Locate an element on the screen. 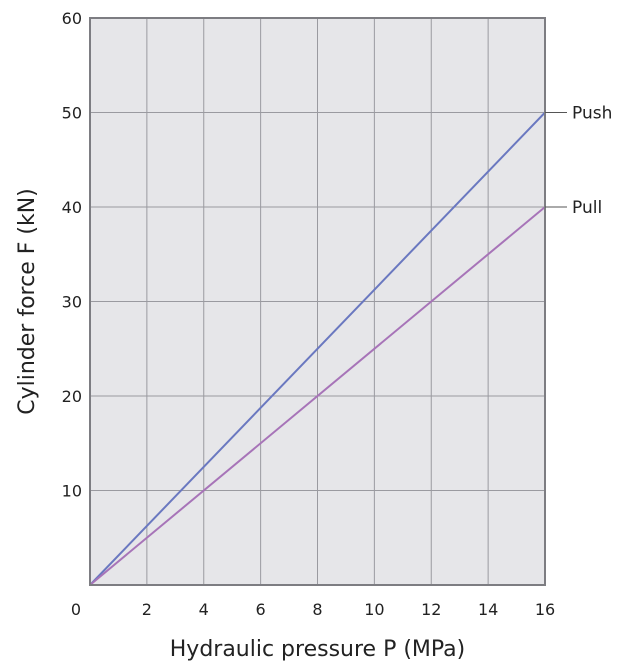 This screenshot has height=670, width=620. series-label-push: Push is located at coordinates (592, 114).